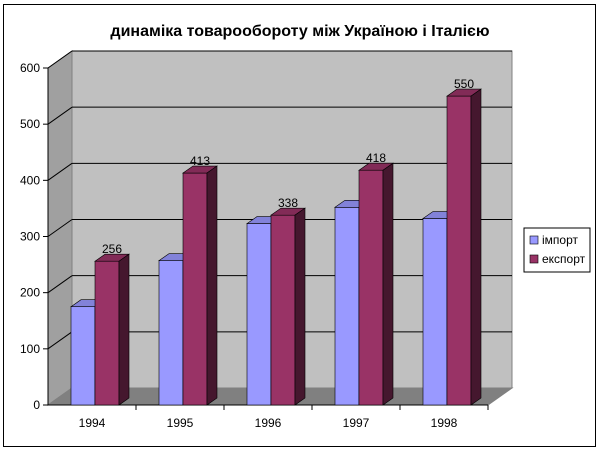 The image size is (600, 451). Describe the element at coordinates (30, 293) in the screenshot. I see `y-tick-label: 200` at that location.